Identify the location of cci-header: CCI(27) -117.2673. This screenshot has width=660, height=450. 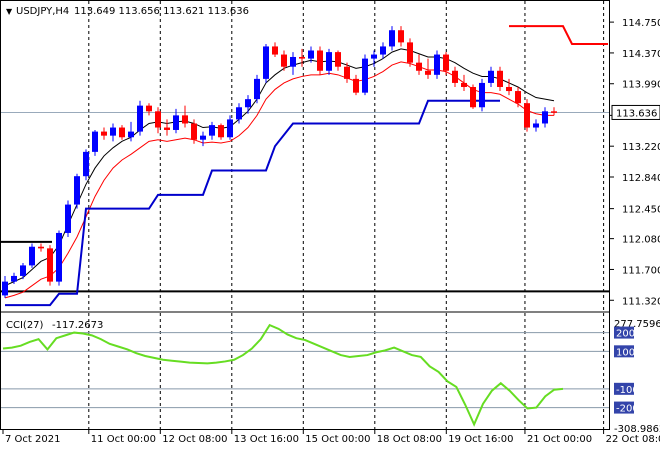
(54, 325).